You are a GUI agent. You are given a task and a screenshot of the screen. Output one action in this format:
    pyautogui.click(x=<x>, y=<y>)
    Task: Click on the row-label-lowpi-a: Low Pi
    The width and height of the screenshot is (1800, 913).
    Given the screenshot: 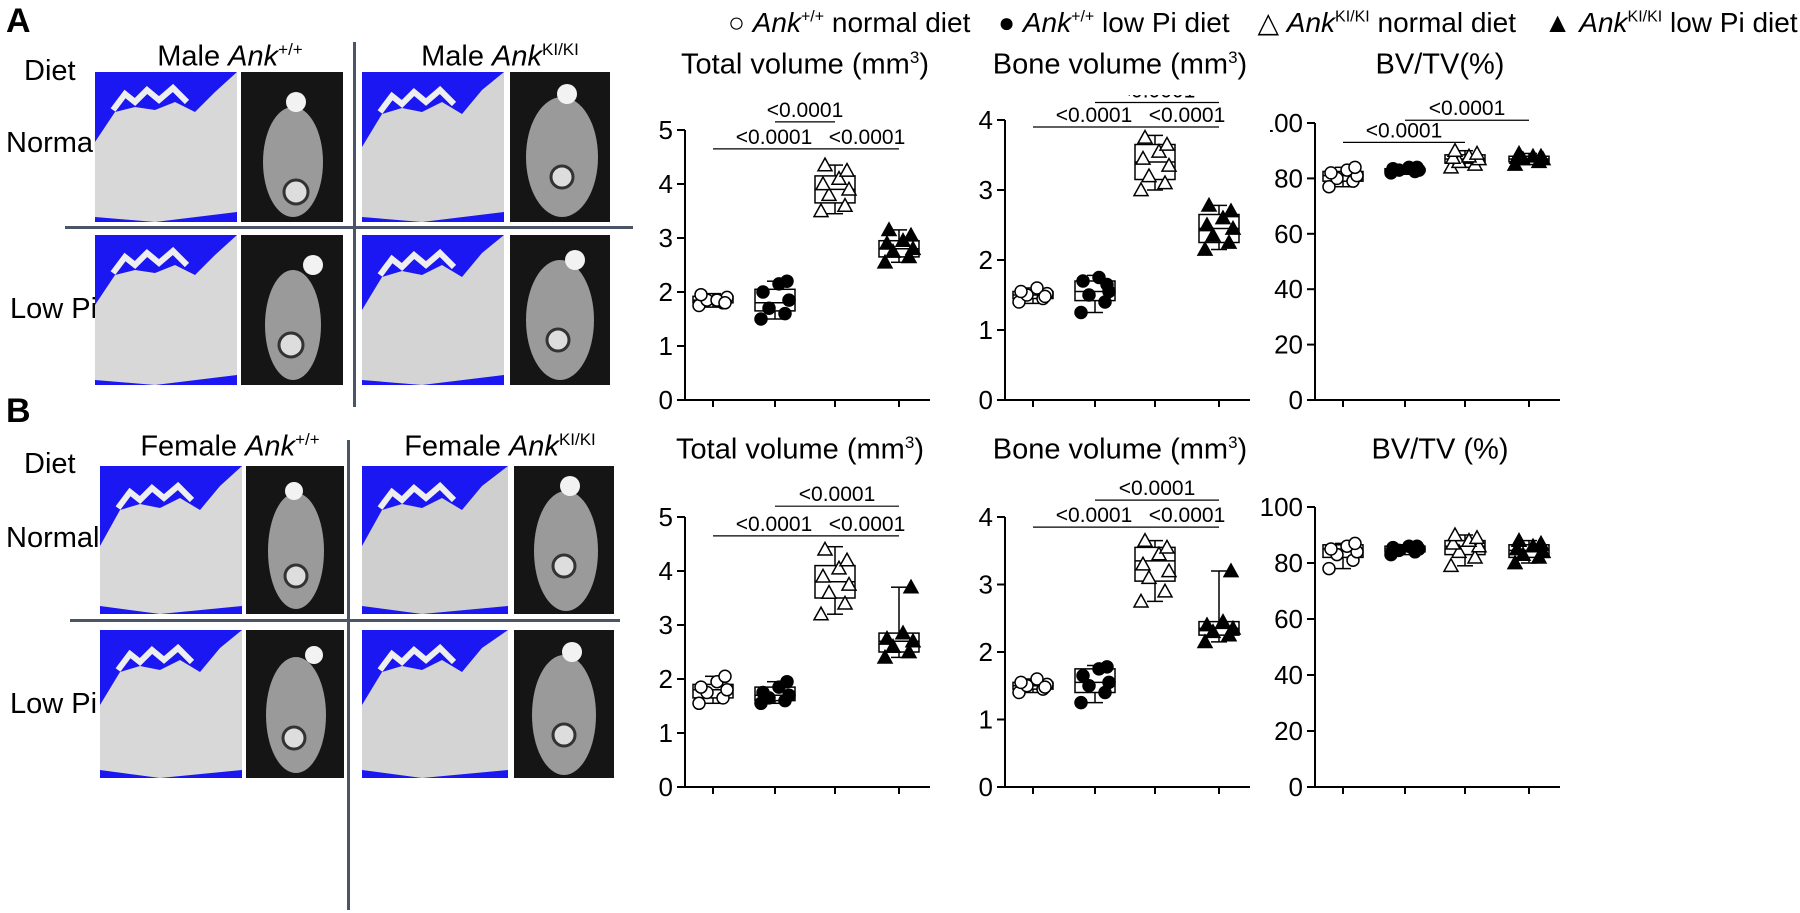 What is the action you would take?
    pyautogui.click(x=54, y=309)
    